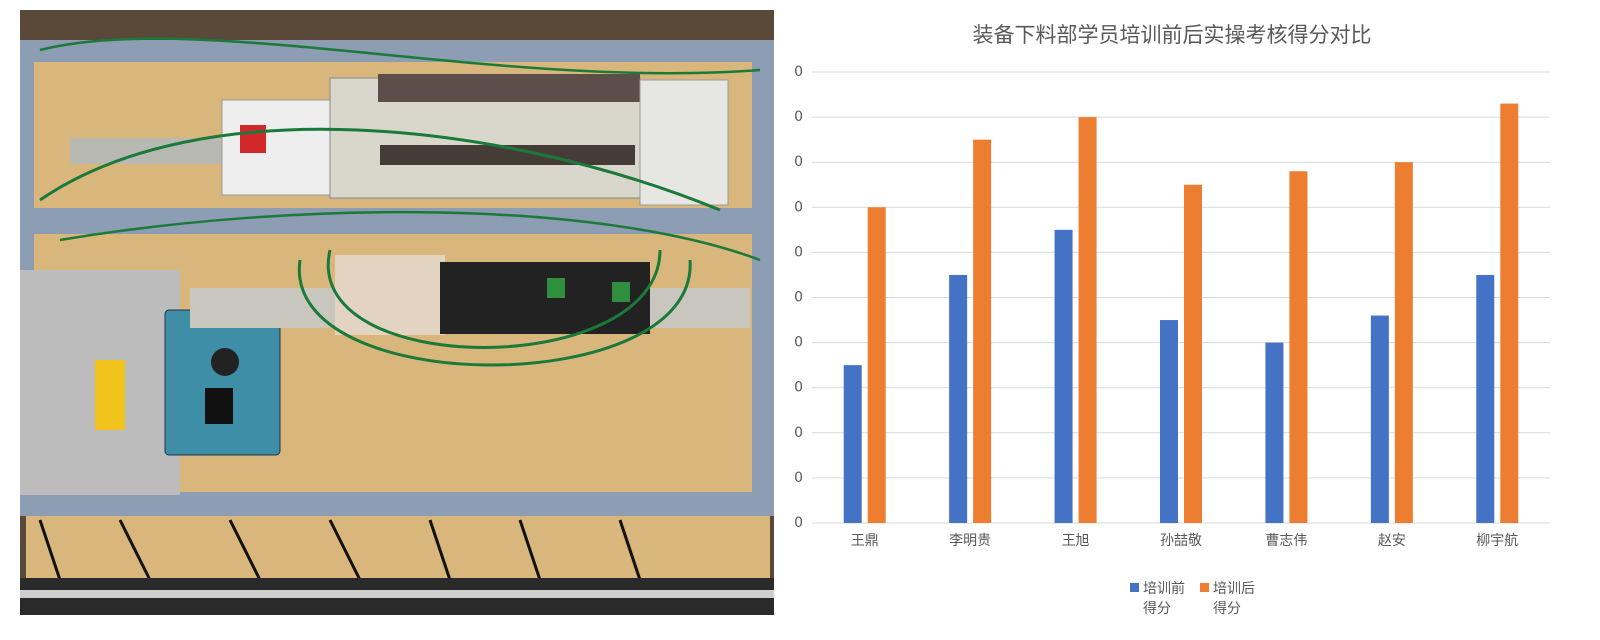 This screenshot has width=1600, height=640. Describe the element at coordinates (1497, 540) in the screenshot. I see `x-tick-label: 柳宇航` at that location.